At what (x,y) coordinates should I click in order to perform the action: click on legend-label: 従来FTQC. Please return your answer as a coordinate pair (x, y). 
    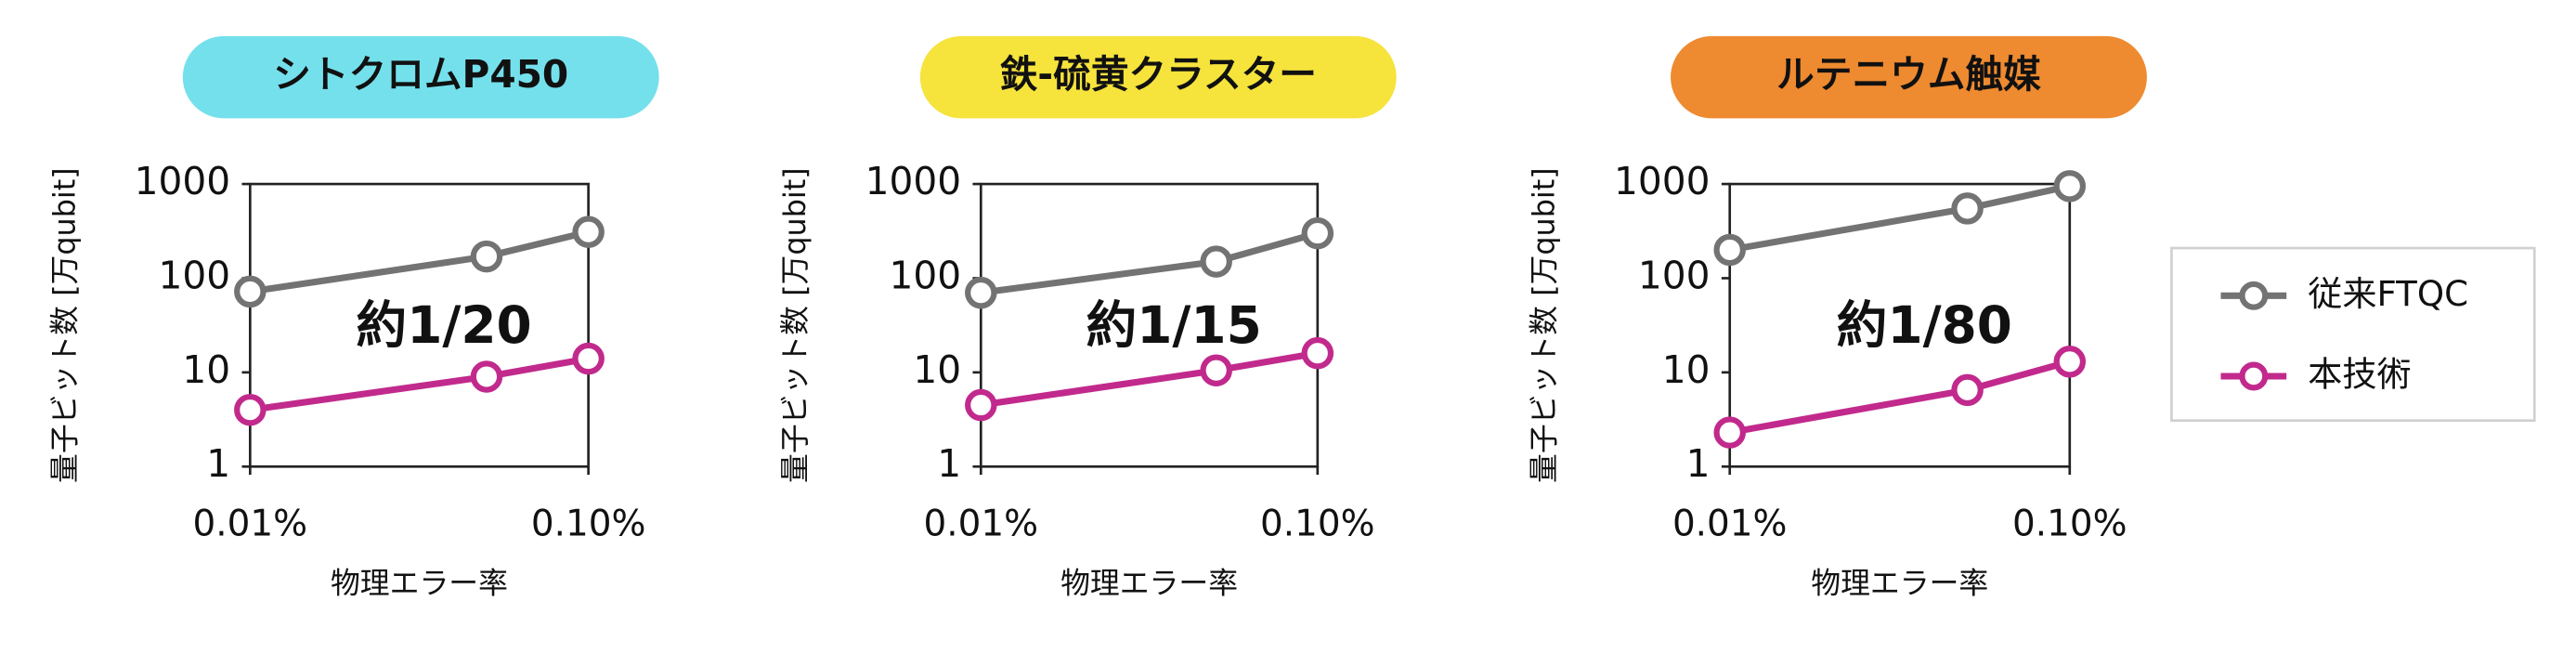
    Looking at the image, I should click on (2388, 294).